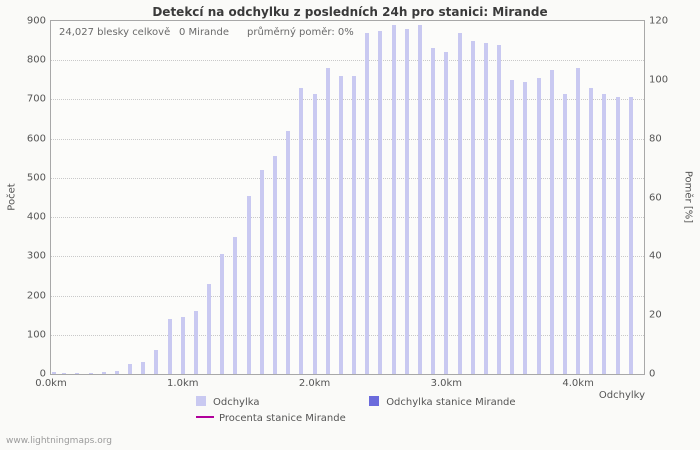 Image resolution: width=700 pixels, height=450 pixels. I want to click on legend-item-odchylka-stanice: Odchylka stanice Mirande, so click(442, 402).